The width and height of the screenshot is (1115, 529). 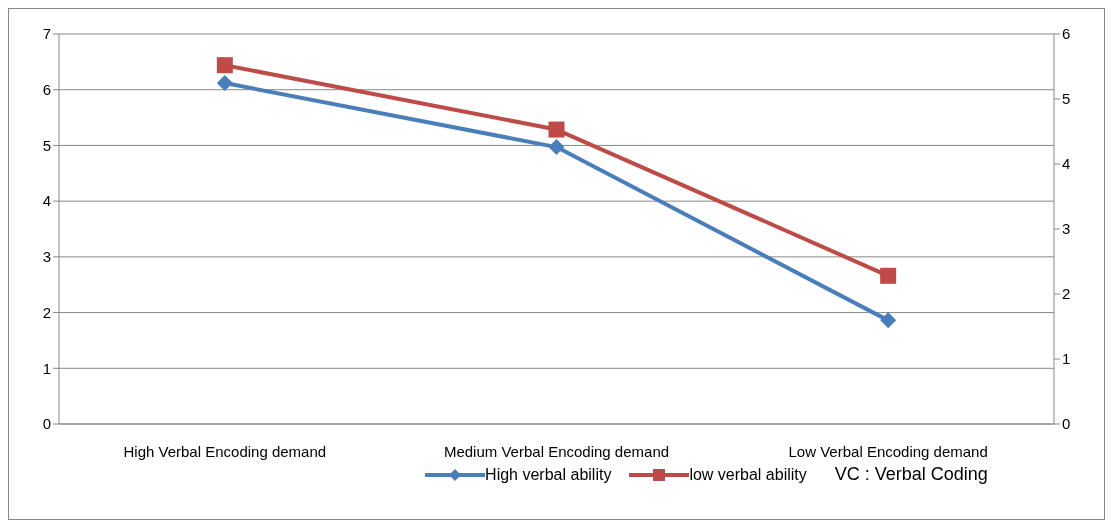 I want to click on y2-tick-label: 2, so click(x=1066, y=294).